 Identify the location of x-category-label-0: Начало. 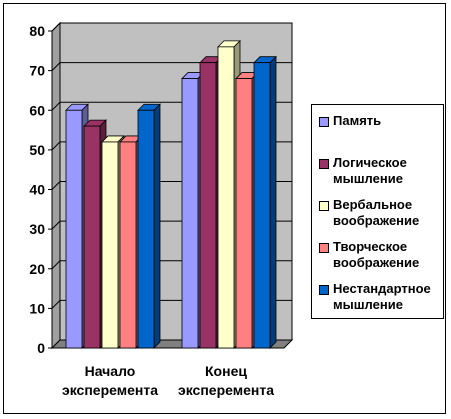
(110, 371).